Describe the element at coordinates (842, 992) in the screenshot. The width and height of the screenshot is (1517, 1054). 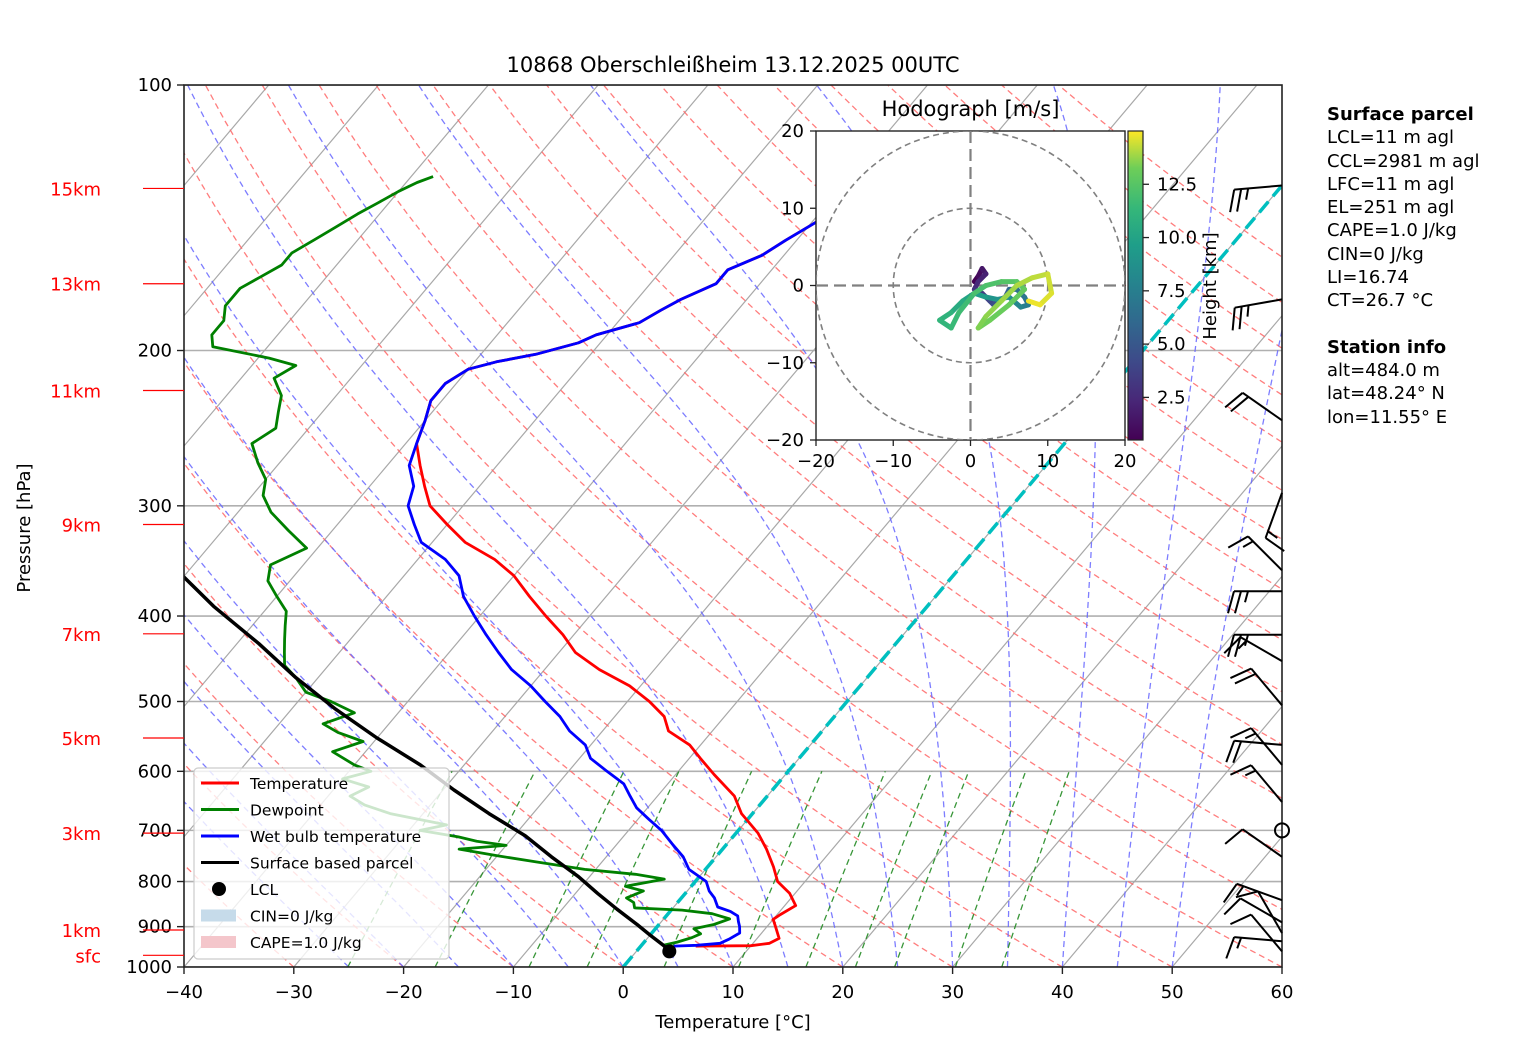
I see `x-tick-label: 20` at that location.